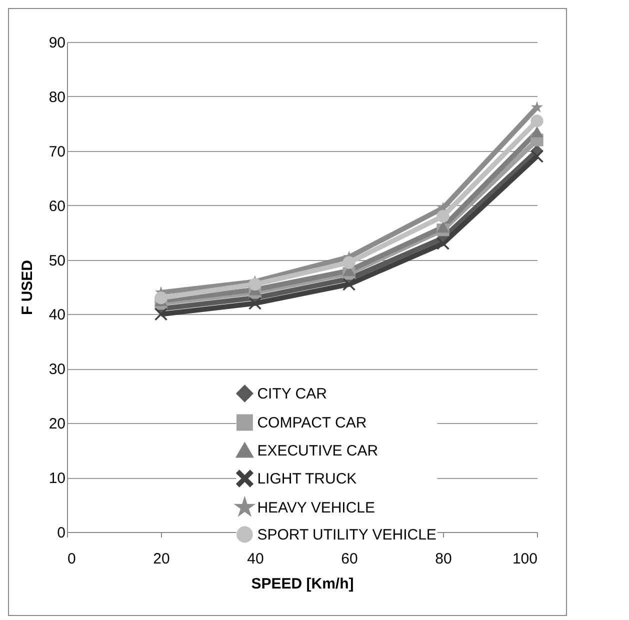 The width and height of the screenshot is (629, 620). What do you see at coordinates (57, 151) in the screenshot?
I see `y-tick-label: 70` at bounding box center [57, 151].